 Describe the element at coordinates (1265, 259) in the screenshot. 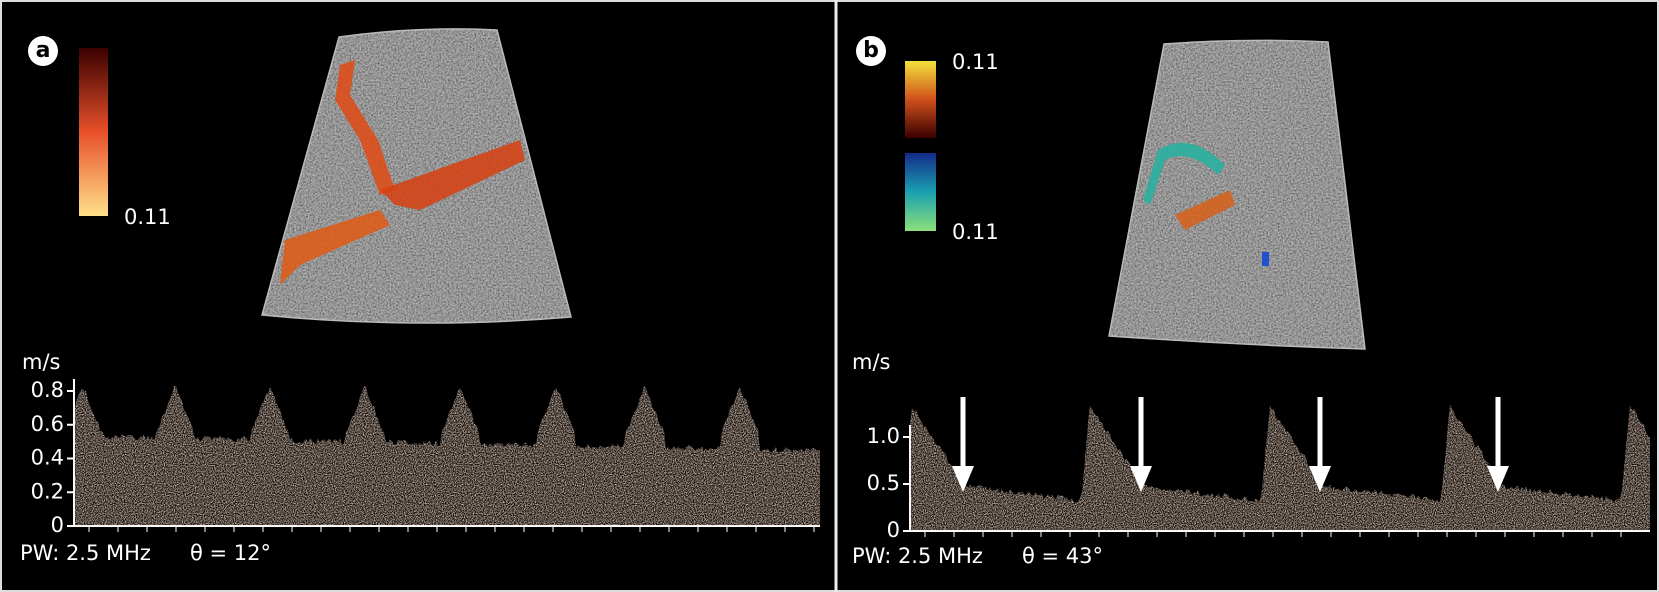

I see `flow` at that location.